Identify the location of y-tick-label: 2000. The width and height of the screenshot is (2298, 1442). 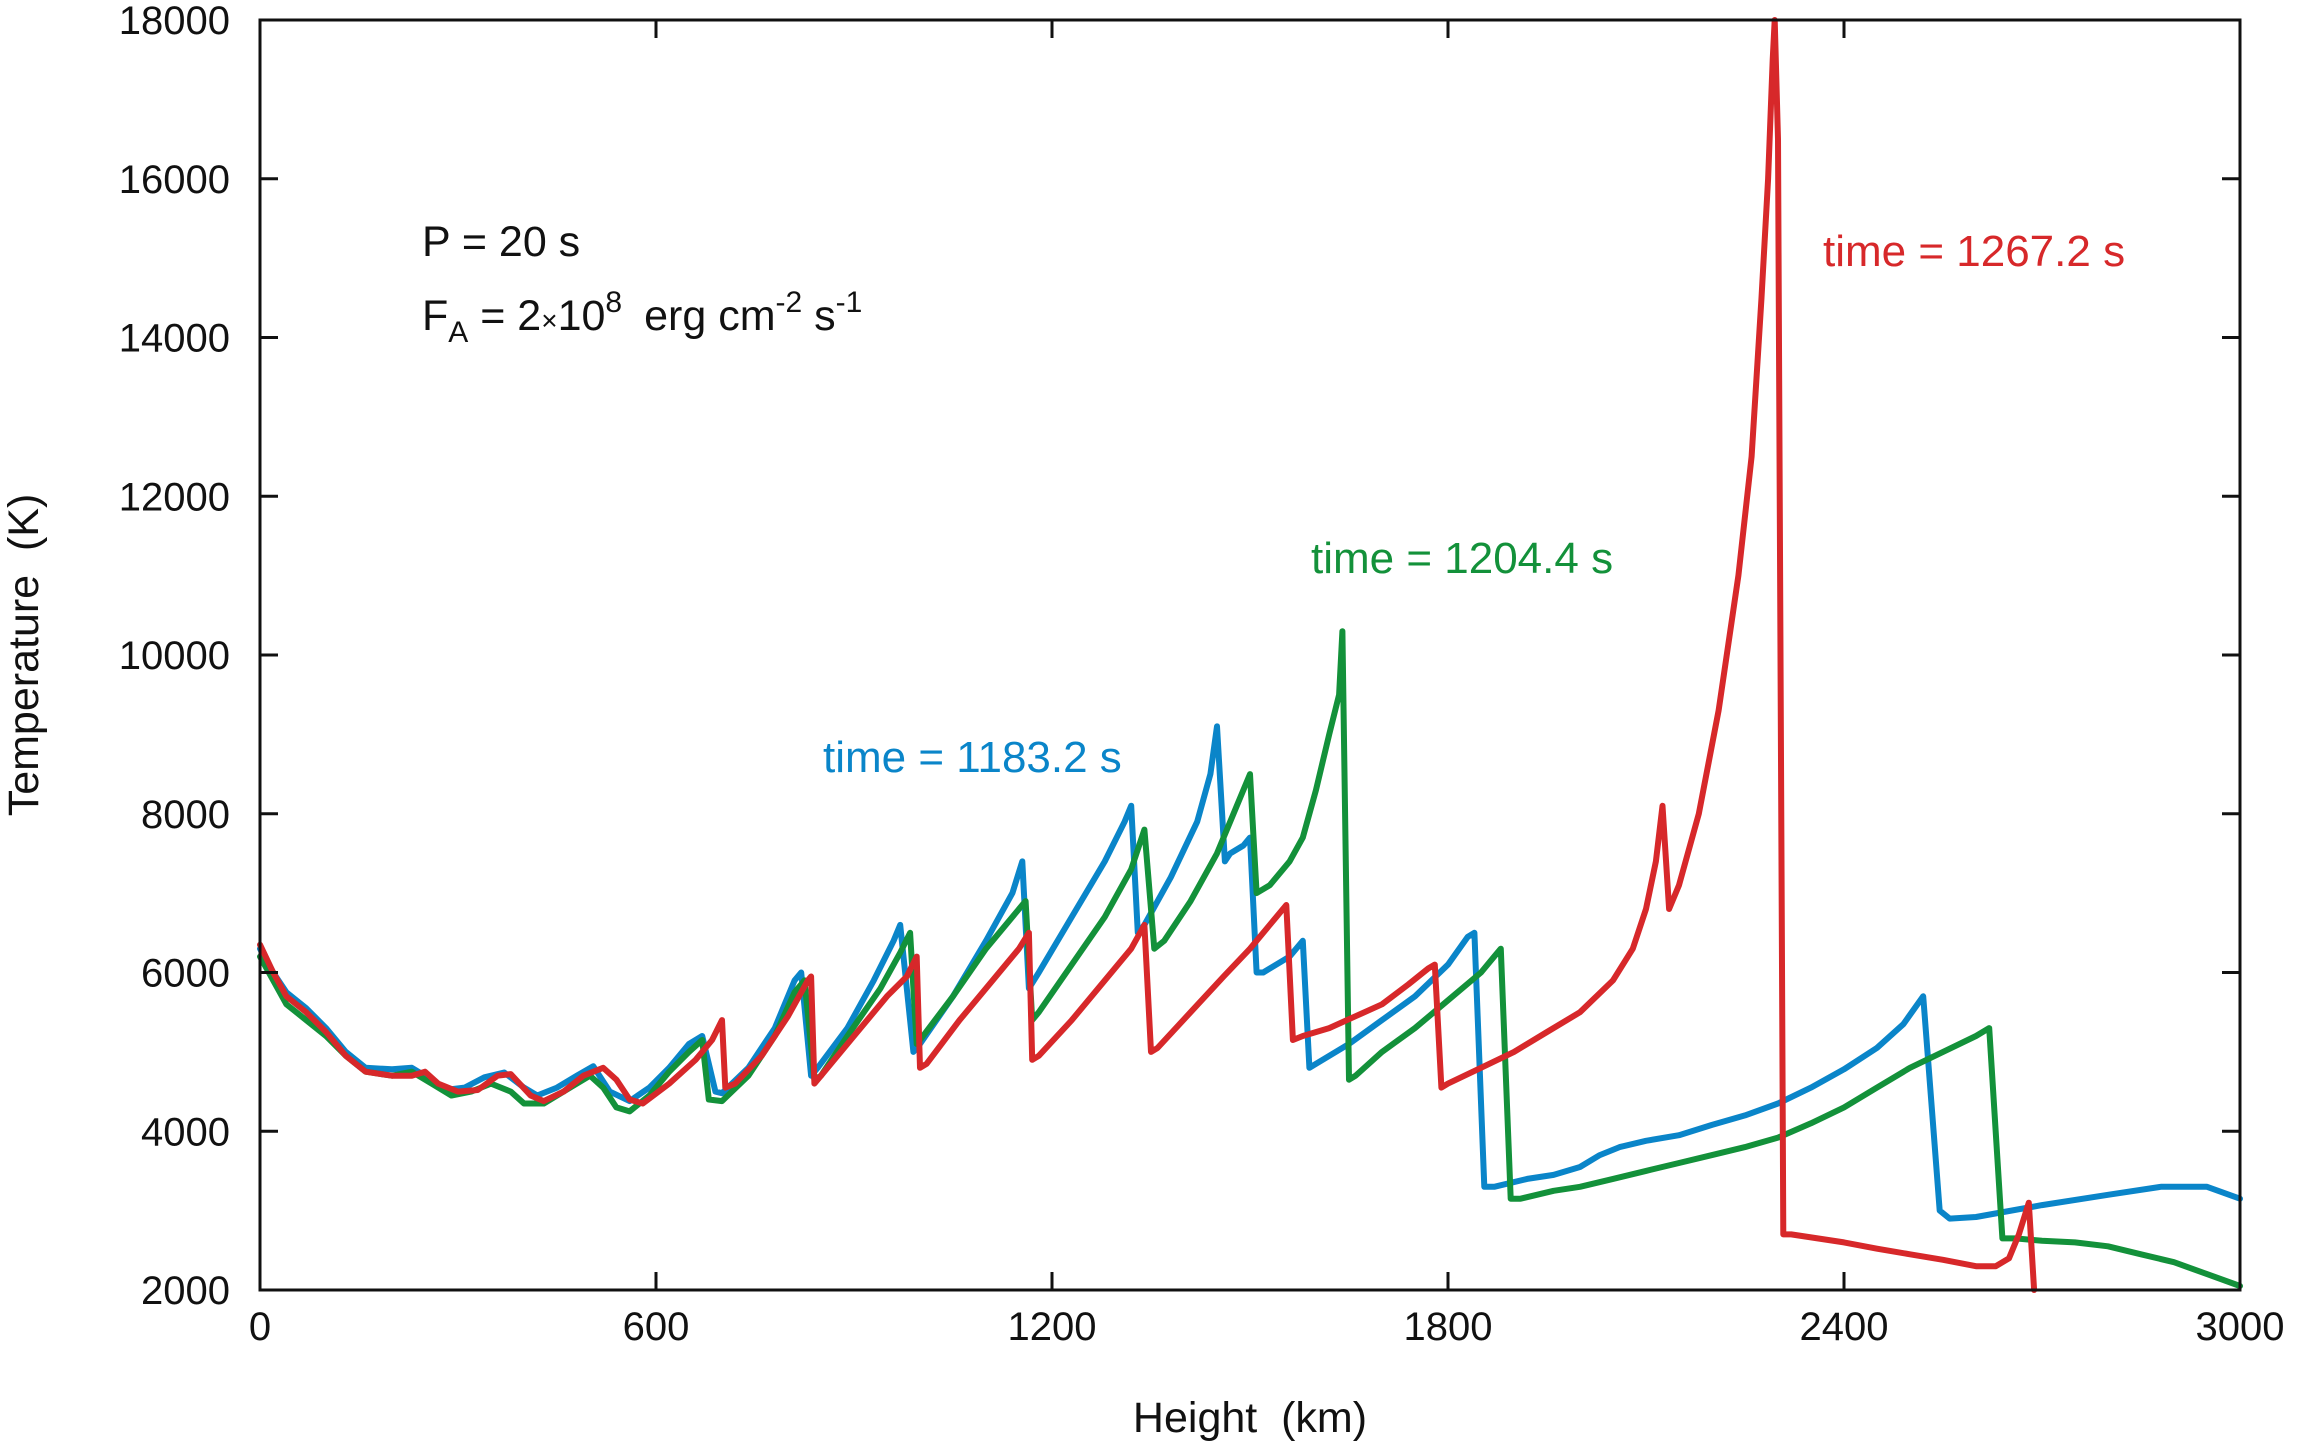
(185, 1291).